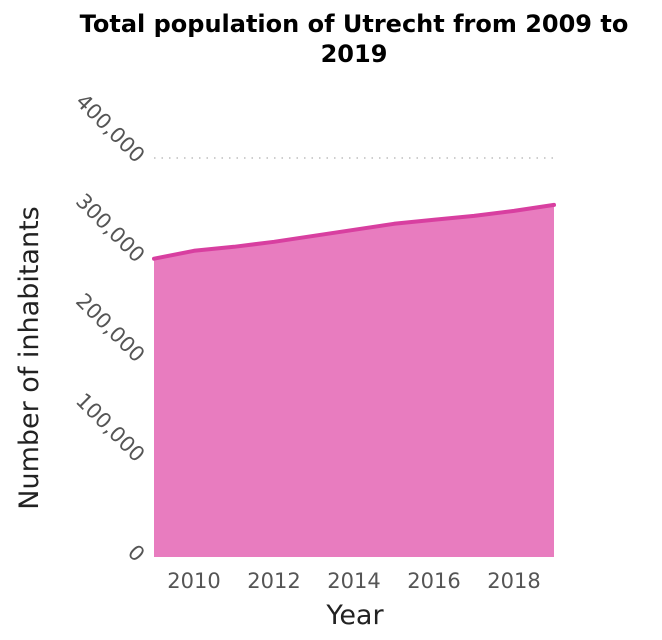  I want to click on chart-title-line-2: 2019, so click(354, 54).